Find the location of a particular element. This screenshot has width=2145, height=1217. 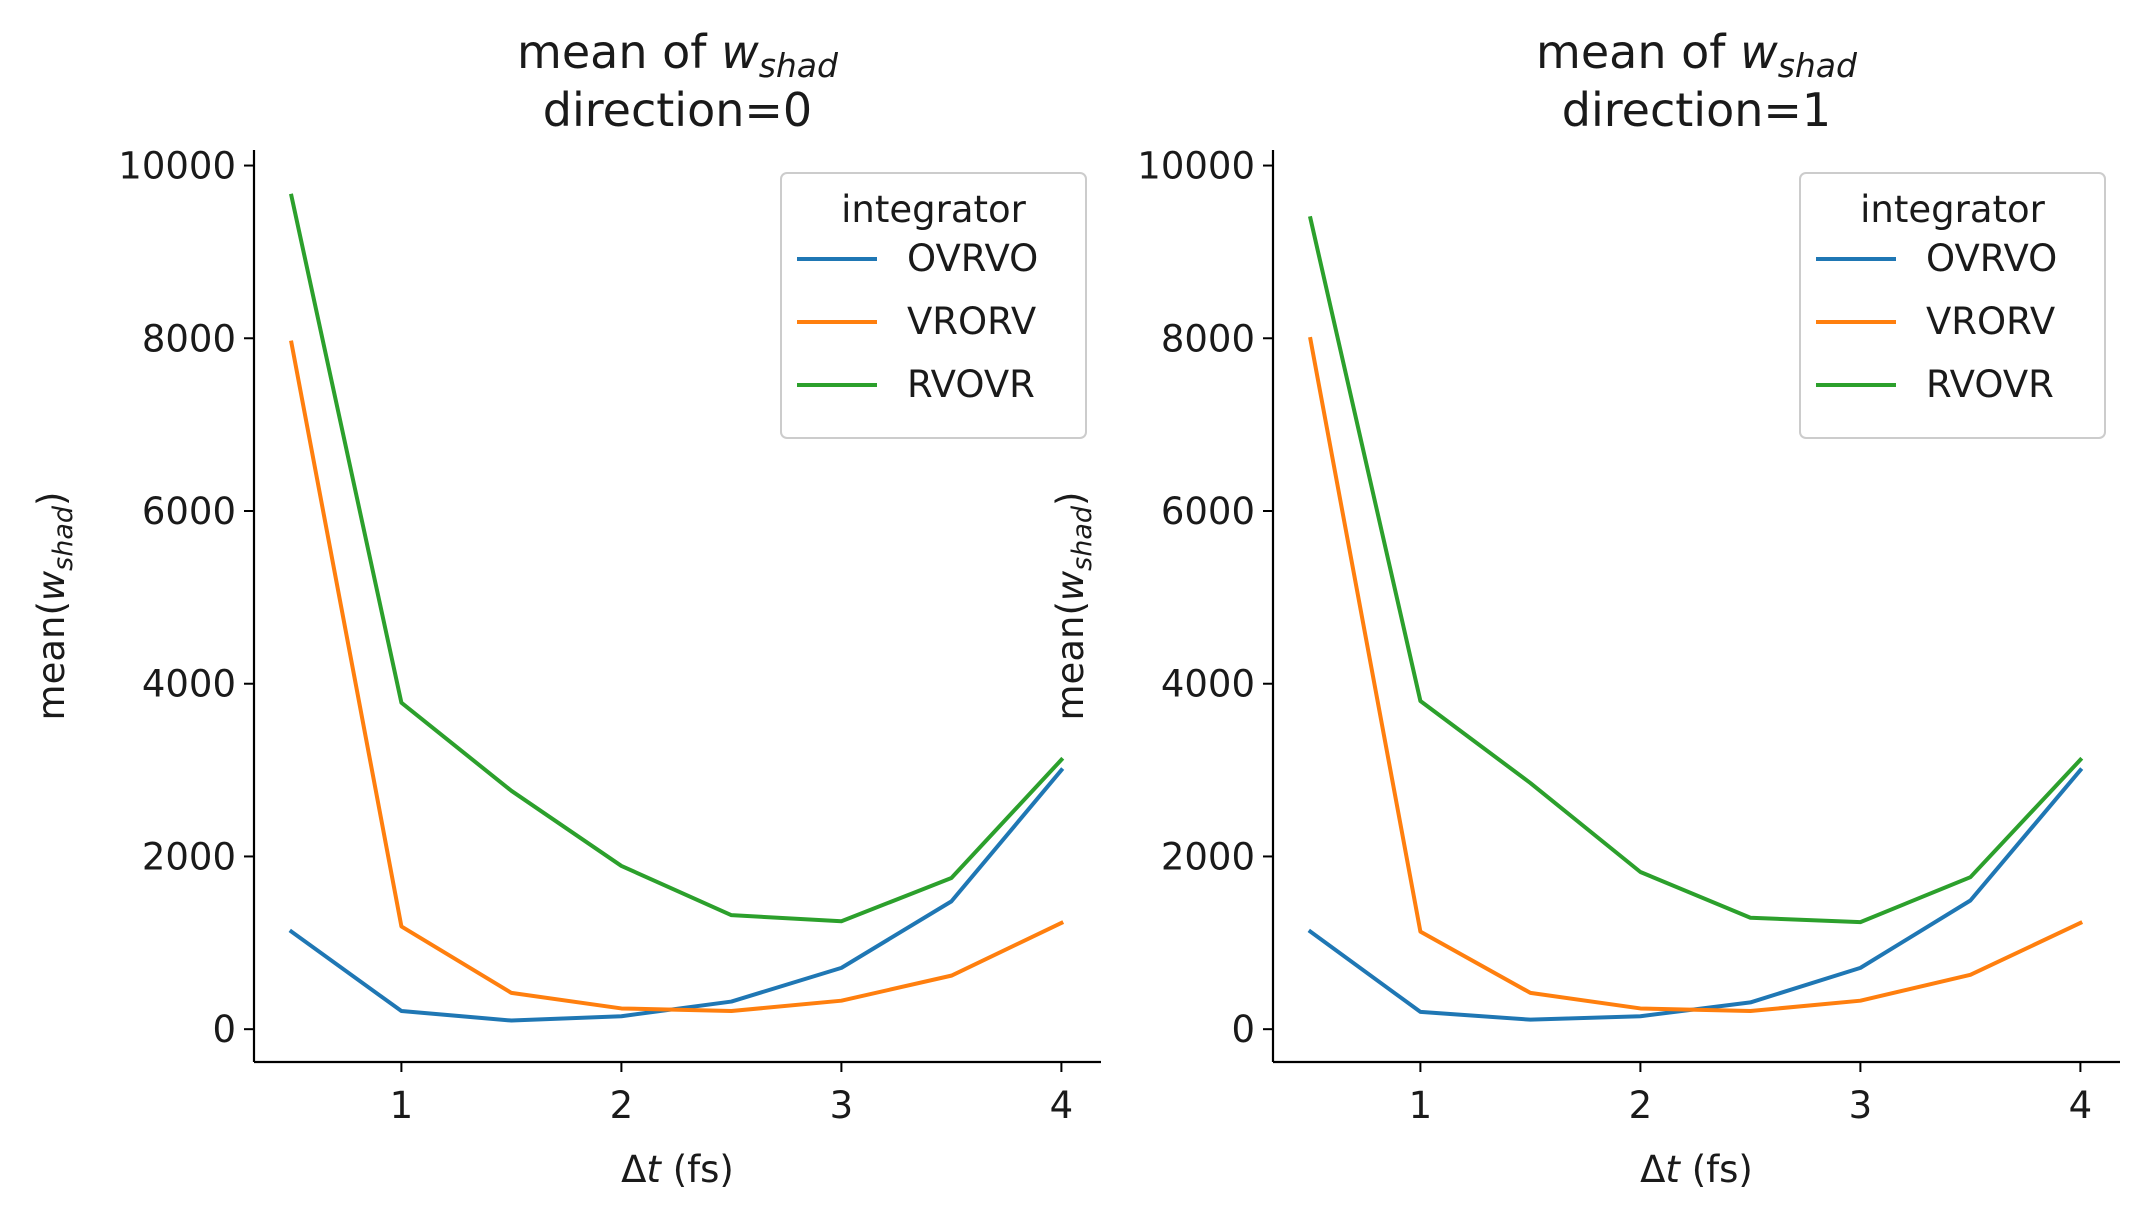

chart-subtitle: direction=1 is located at coordinates (1696, 110).